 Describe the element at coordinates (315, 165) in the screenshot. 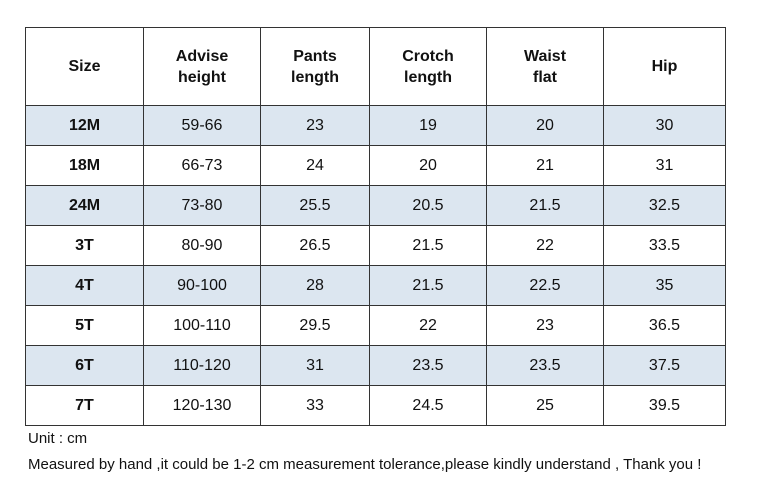

I see `pants-length-cell: 24` at that location.